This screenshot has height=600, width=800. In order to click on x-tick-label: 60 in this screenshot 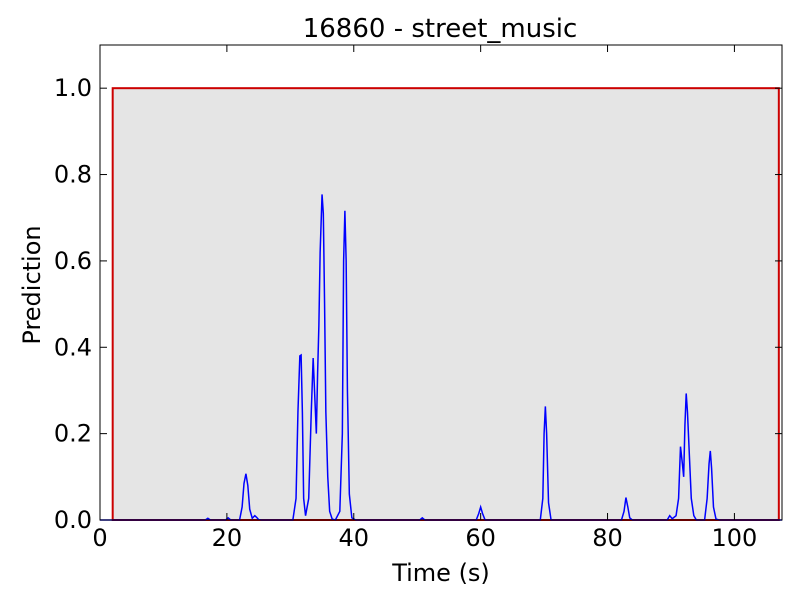, I will do `click(480, 538)`.